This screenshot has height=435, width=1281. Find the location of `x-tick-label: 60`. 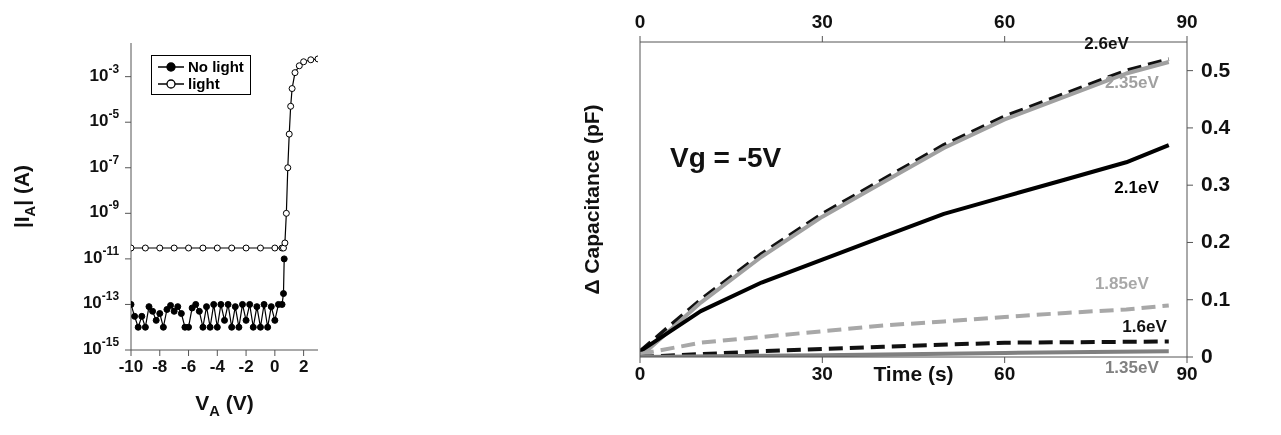

x-tick-label: 60 is located at coordinates (1005, 374).